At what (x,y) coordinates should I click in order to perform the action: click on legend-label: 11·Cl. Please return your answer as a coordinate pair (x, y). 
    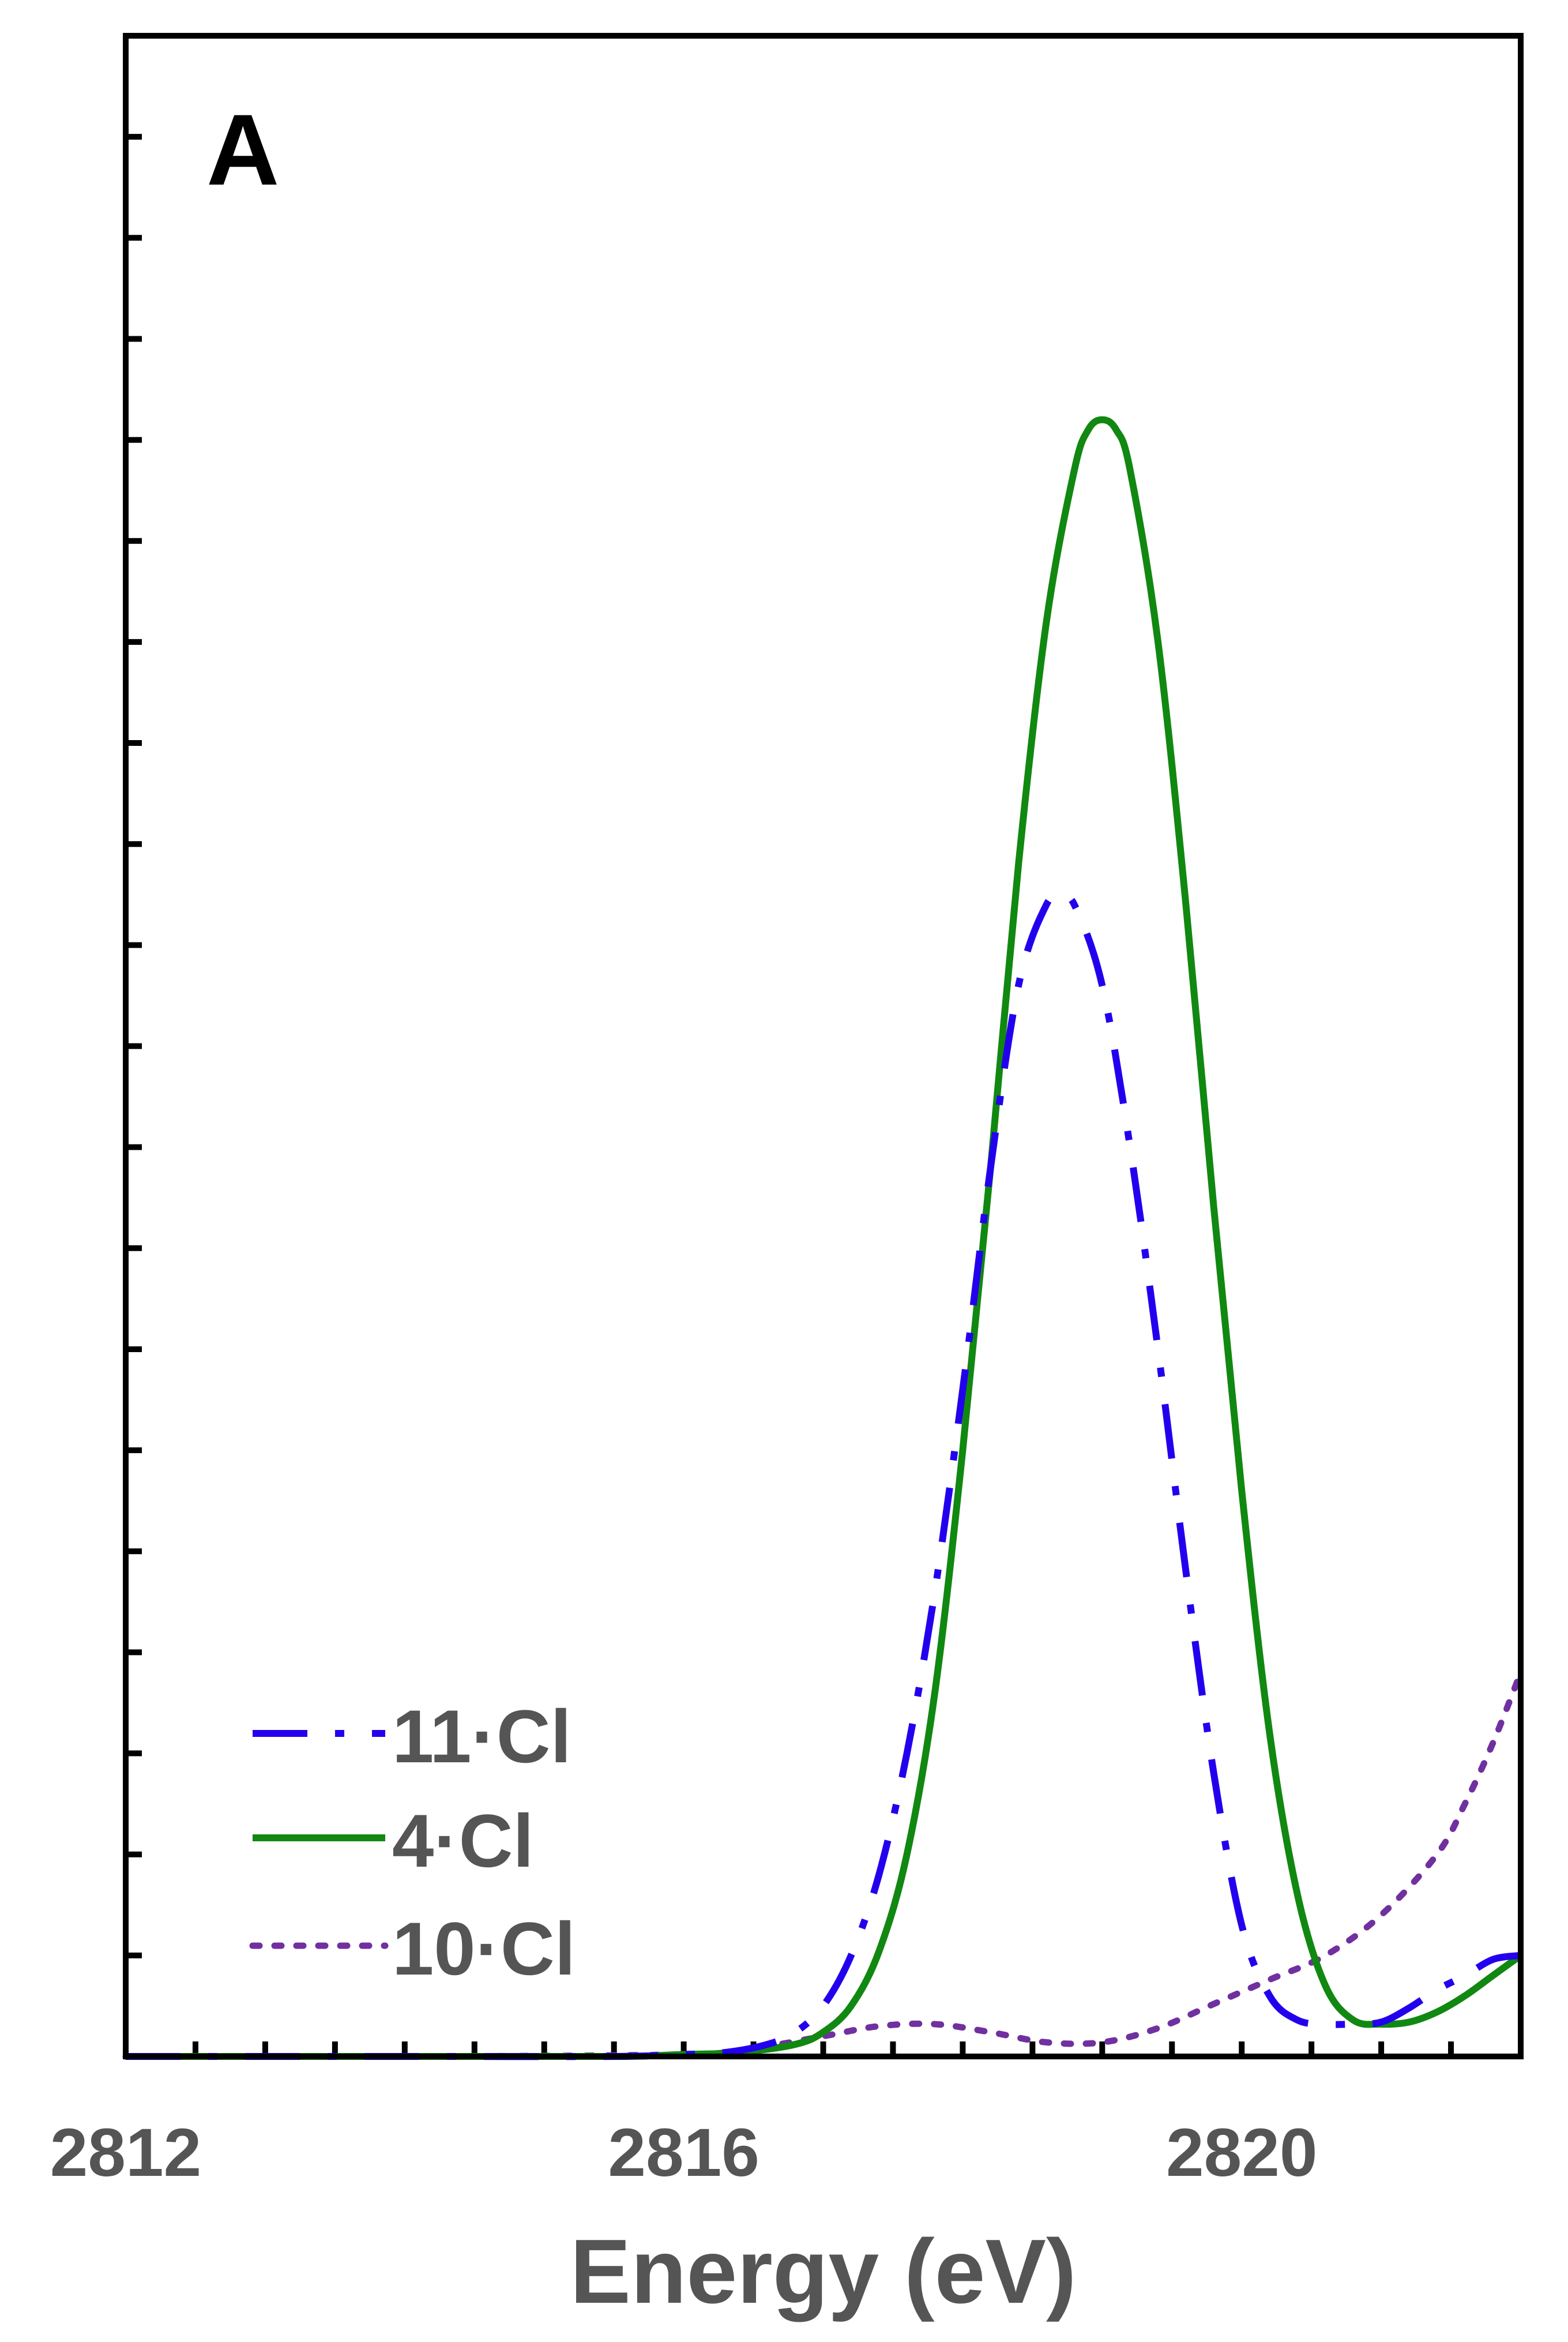
    Looking at the image, I should click on (482, 1736).